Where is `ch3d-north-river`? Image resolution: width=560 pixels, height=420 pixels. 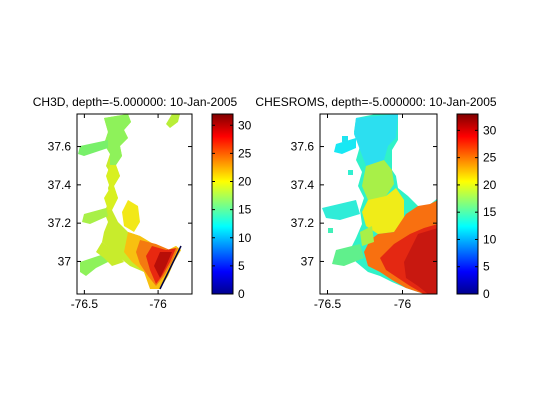
ch3d-north-river is located at coordinates (173, 121).